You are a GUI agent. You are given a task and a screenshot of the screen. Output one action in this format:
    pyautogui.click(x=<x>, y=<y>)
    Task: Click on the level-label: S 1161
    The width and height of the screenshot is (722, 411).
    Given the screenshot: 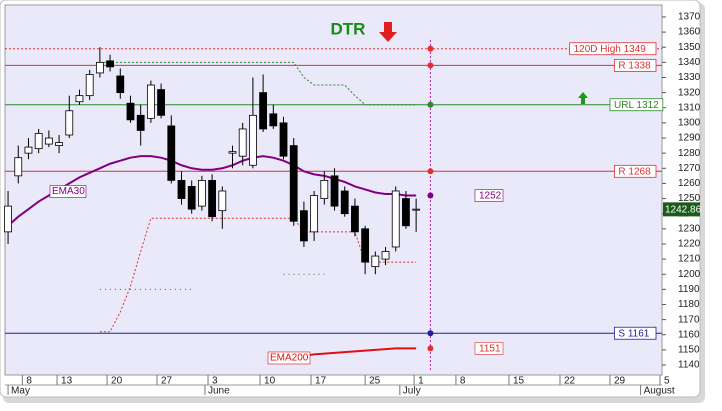 What is the action you would take?
    pyautogui.click(x=633, y=333)
    